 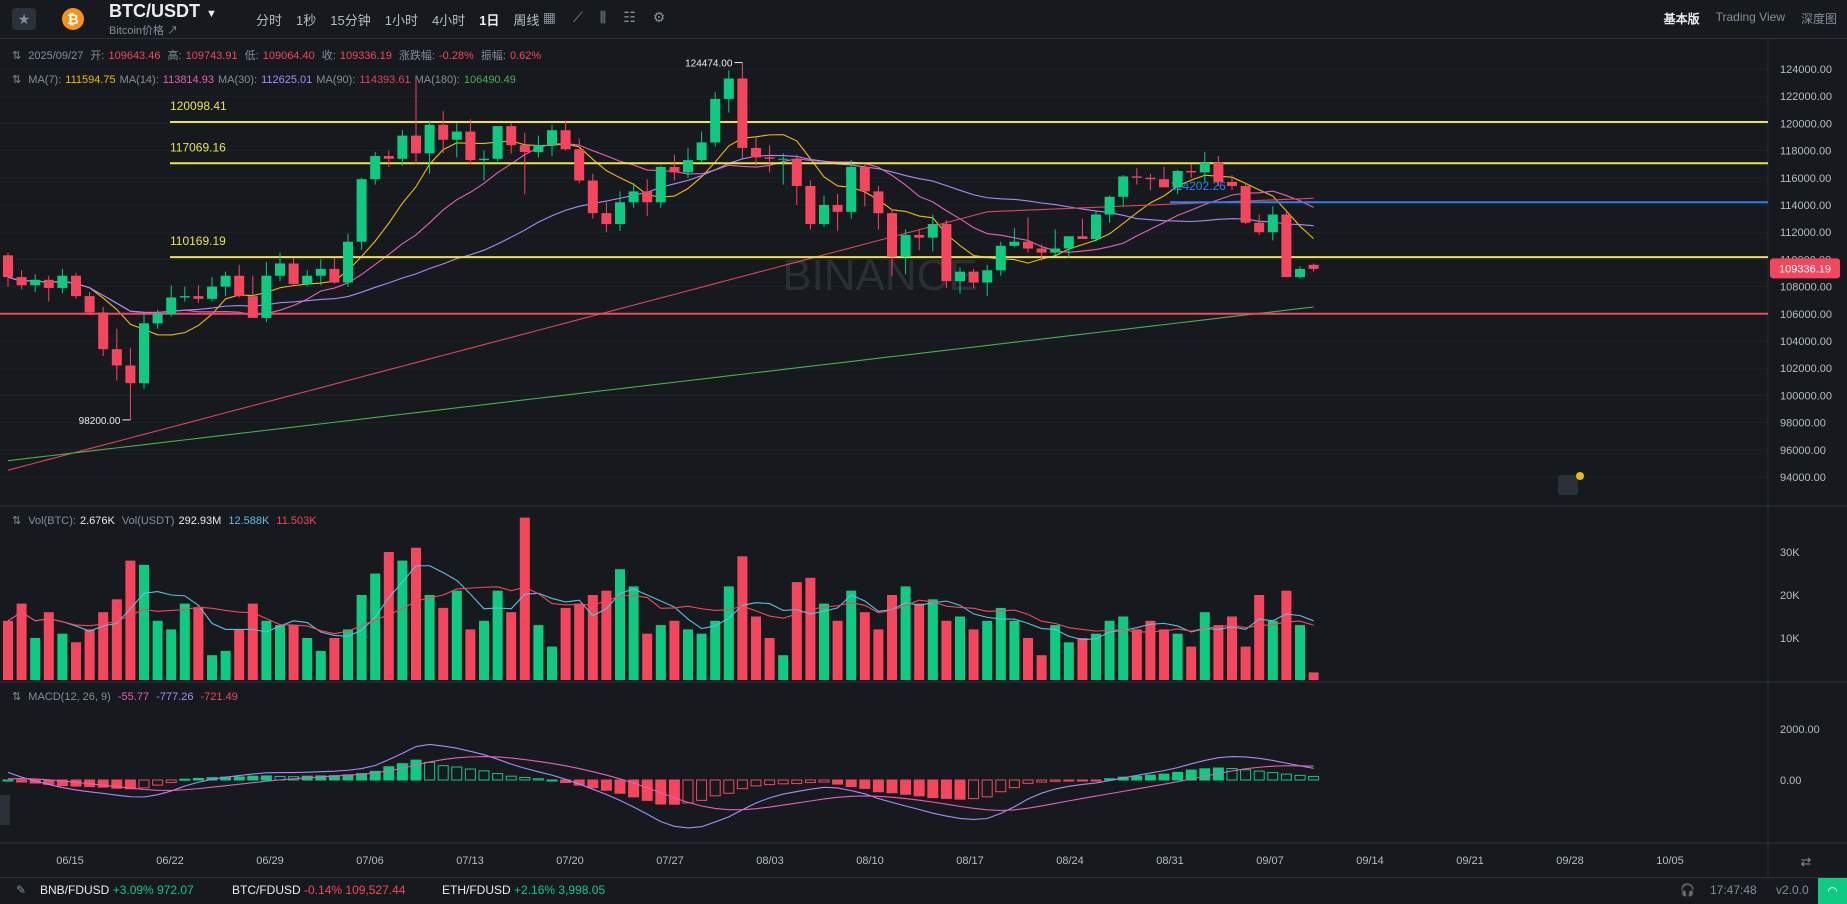 I want to click on date-axis-label: 10/05, so click(x=1670, y=861).